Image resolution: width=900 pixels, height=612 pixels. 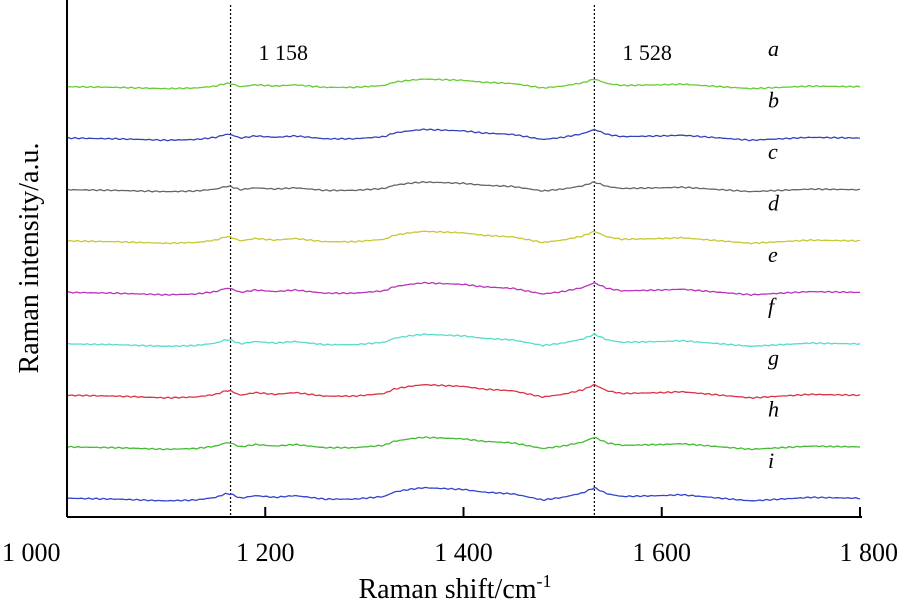 What do you see at coordinates (773, 357) in the screenshot?
I see `series-label-g: g` at bounding box center [773, 357].